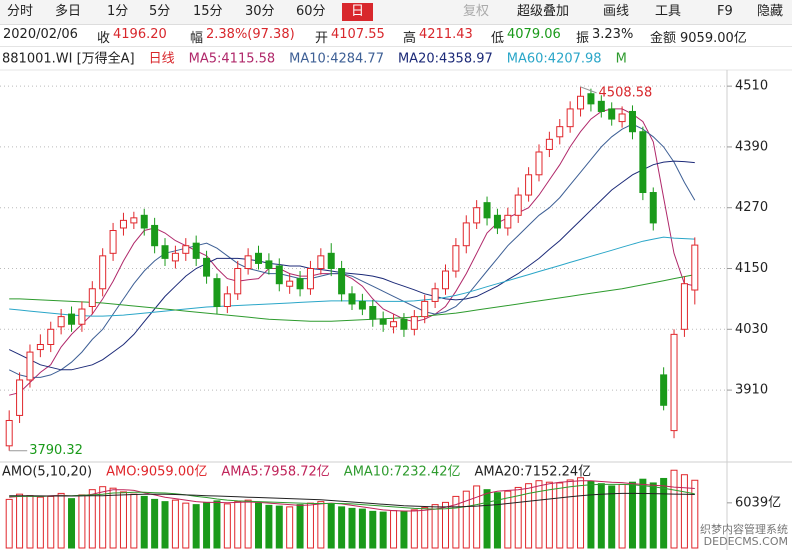 Image resolution: width=792 pixels, height=550 pixels. I want to click on button: 60分, so click(311, 11).